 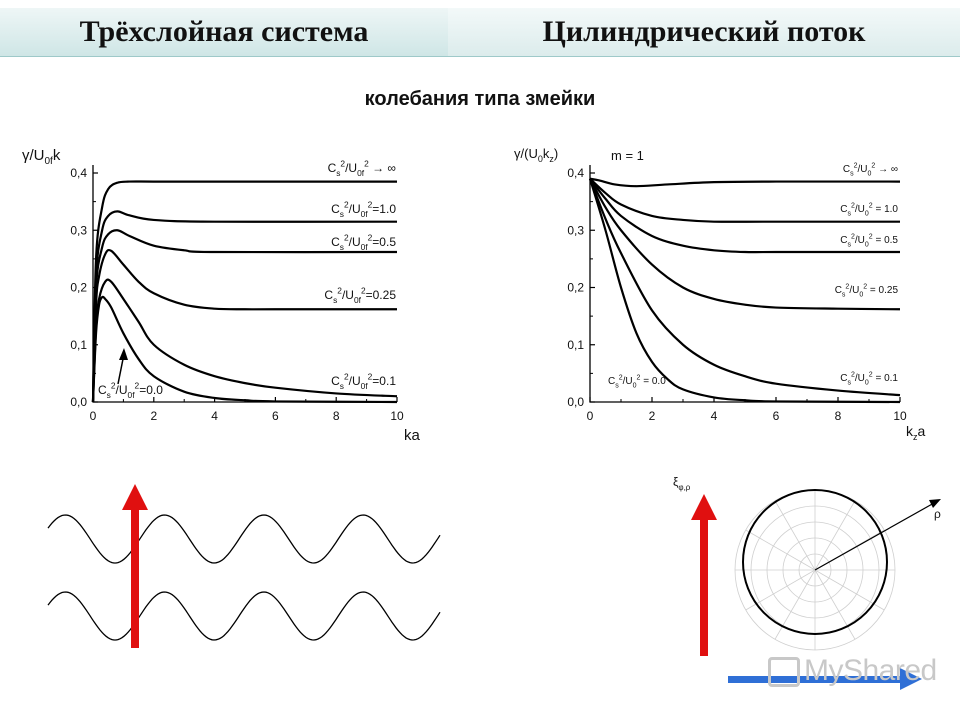 What do you see at coordinates (935, 503) in the screenshot?
I see `radial-vector-head` at bounding box center [935, 503].